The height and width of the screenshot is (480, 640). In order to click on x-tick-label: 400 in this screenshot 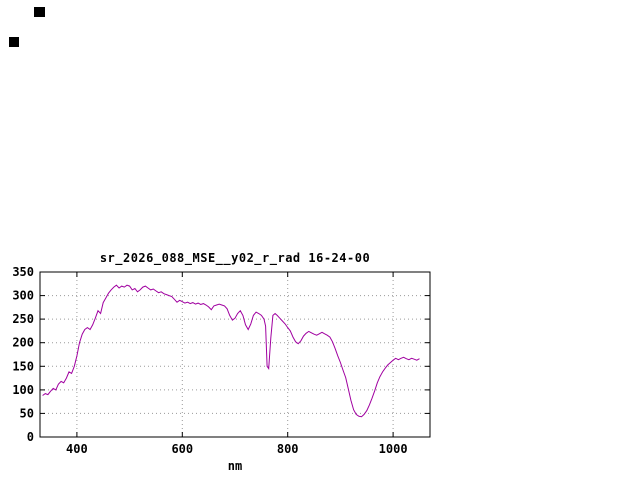, I will do `click(77, 449)`.